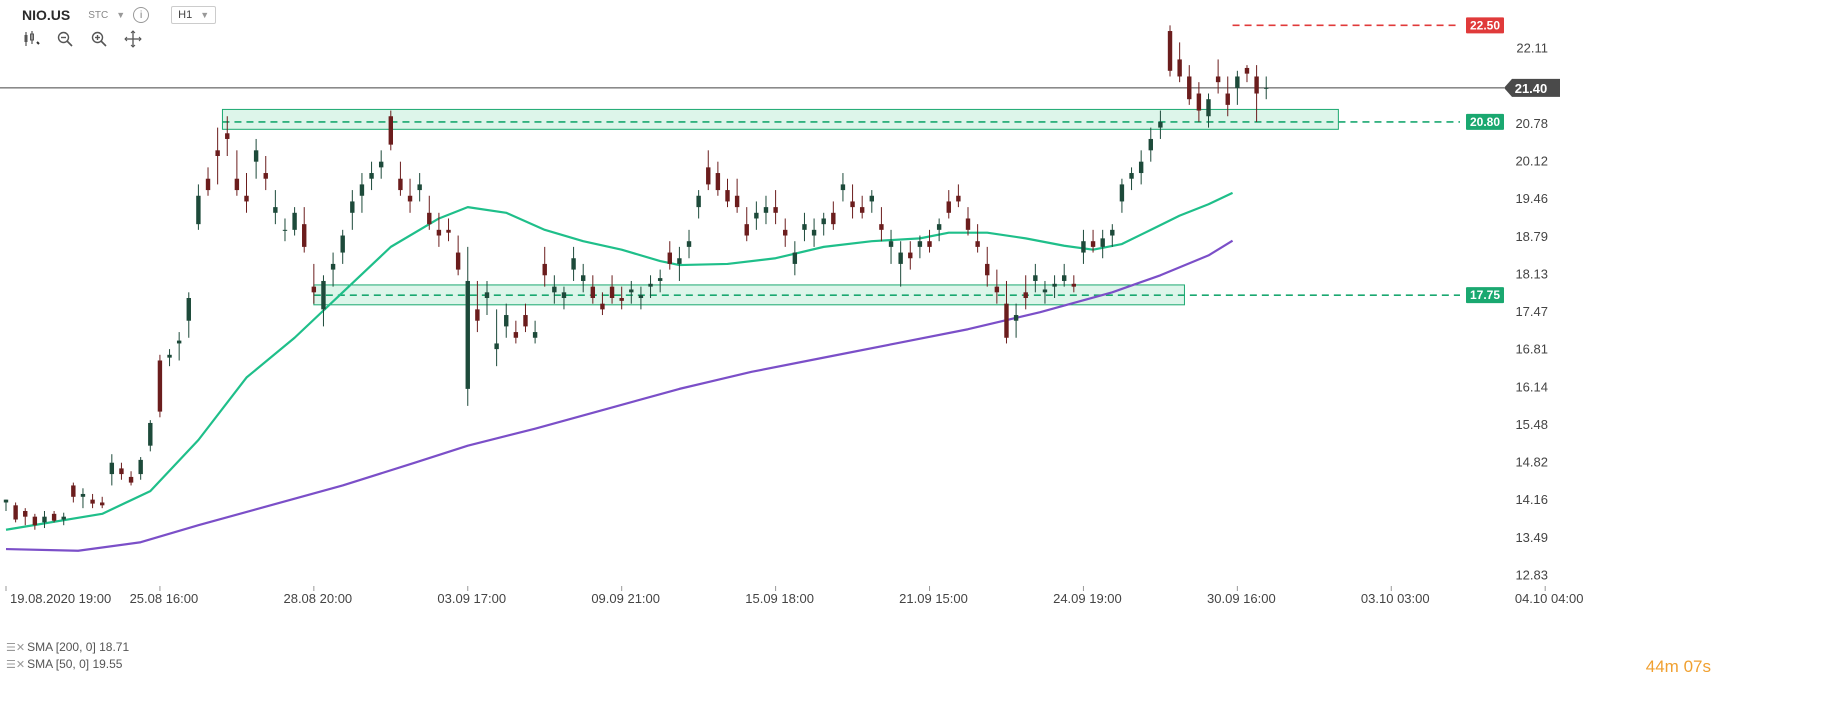  Describe the element at coordinates (625, 598) in the screenshot. I see `x-tick-label: 09.09 21:00` at that location.